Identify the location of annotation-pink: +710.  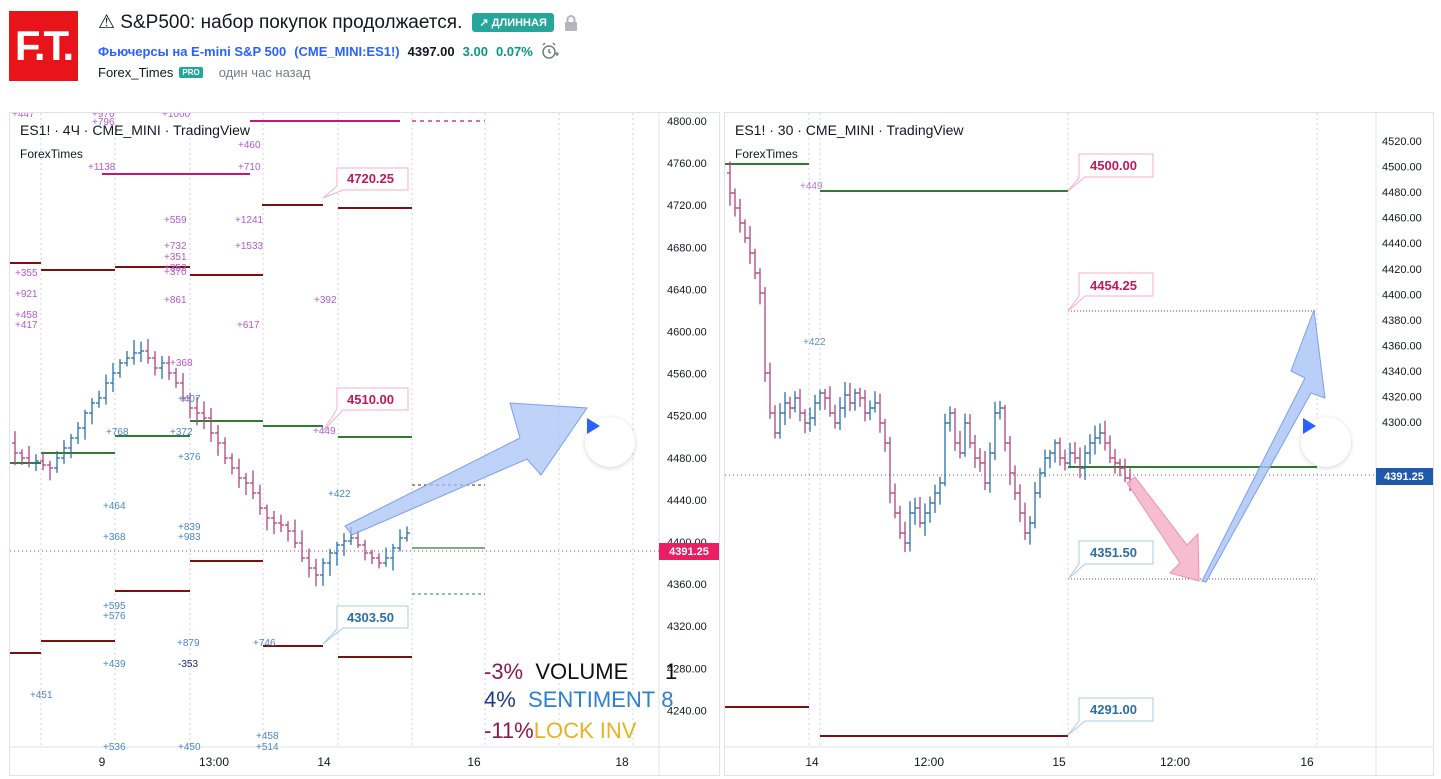
(249, 167).